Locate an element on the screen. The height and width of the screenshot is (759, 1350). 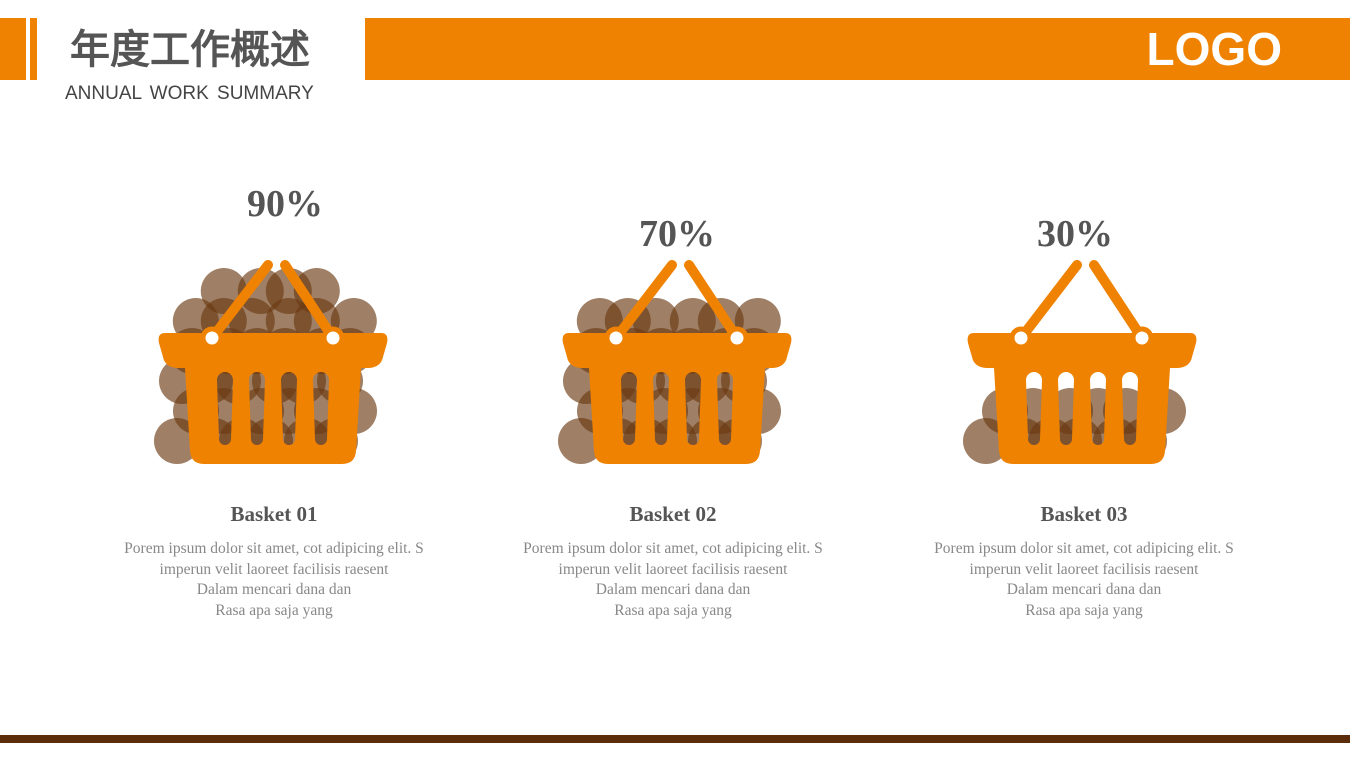
footer-line is located at coordinates (675, 739).